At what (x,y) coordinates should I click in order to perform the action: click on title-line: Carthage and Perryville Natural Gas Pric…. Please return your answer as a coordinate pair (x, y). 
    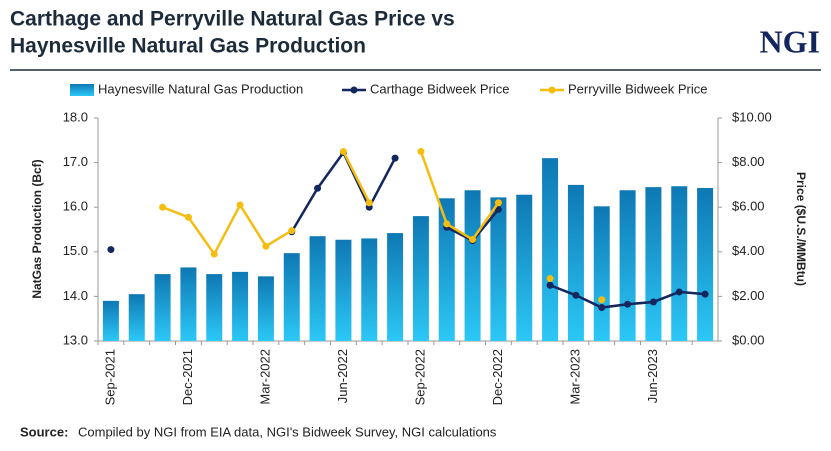
    Looking at the image, I should click on (232, 19).